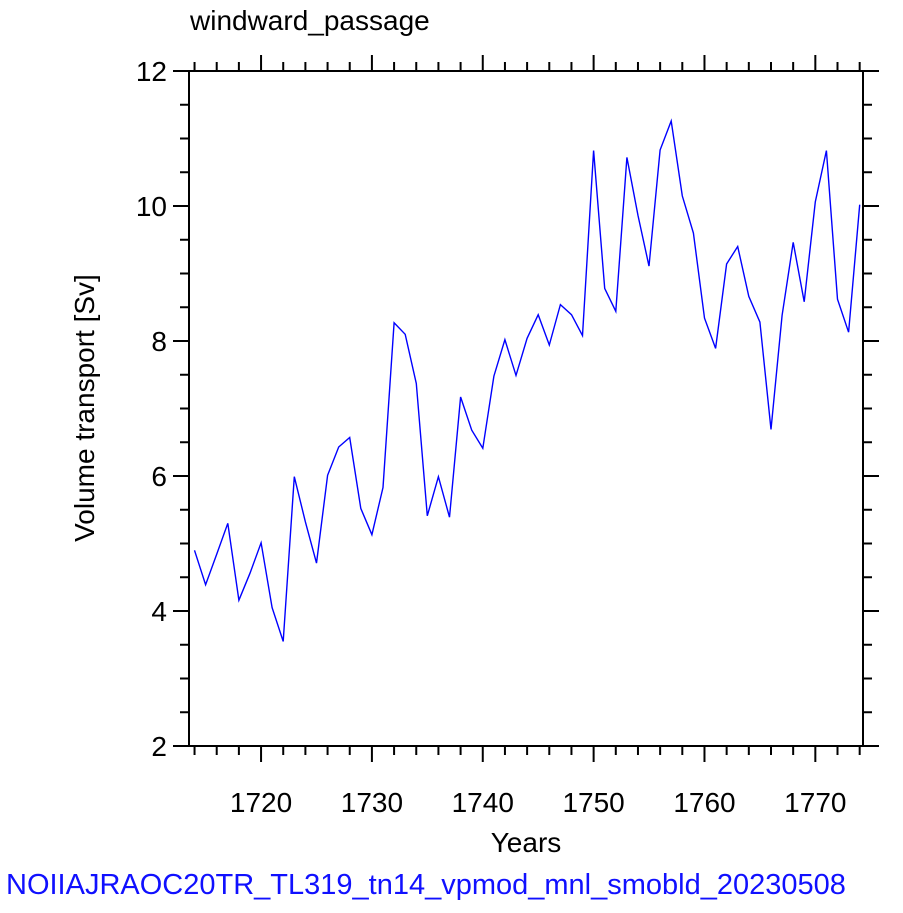  What do you see at coordinates (159, 611) in the screenshot?
I see `y-tick-label: 4` at bounding box center [159, 611].